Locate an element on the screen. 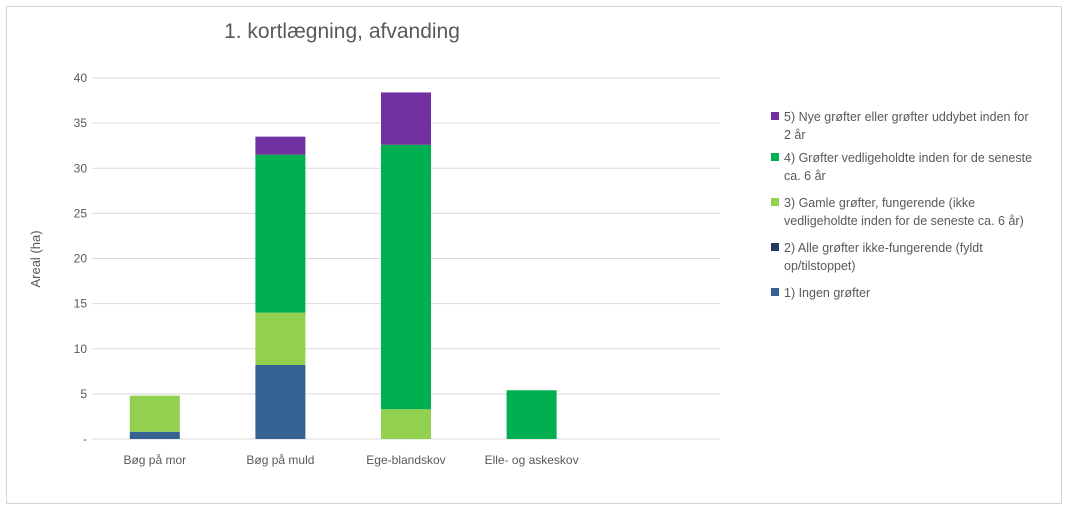  y-tick-label: 10 is located at coordinates (81, 349).